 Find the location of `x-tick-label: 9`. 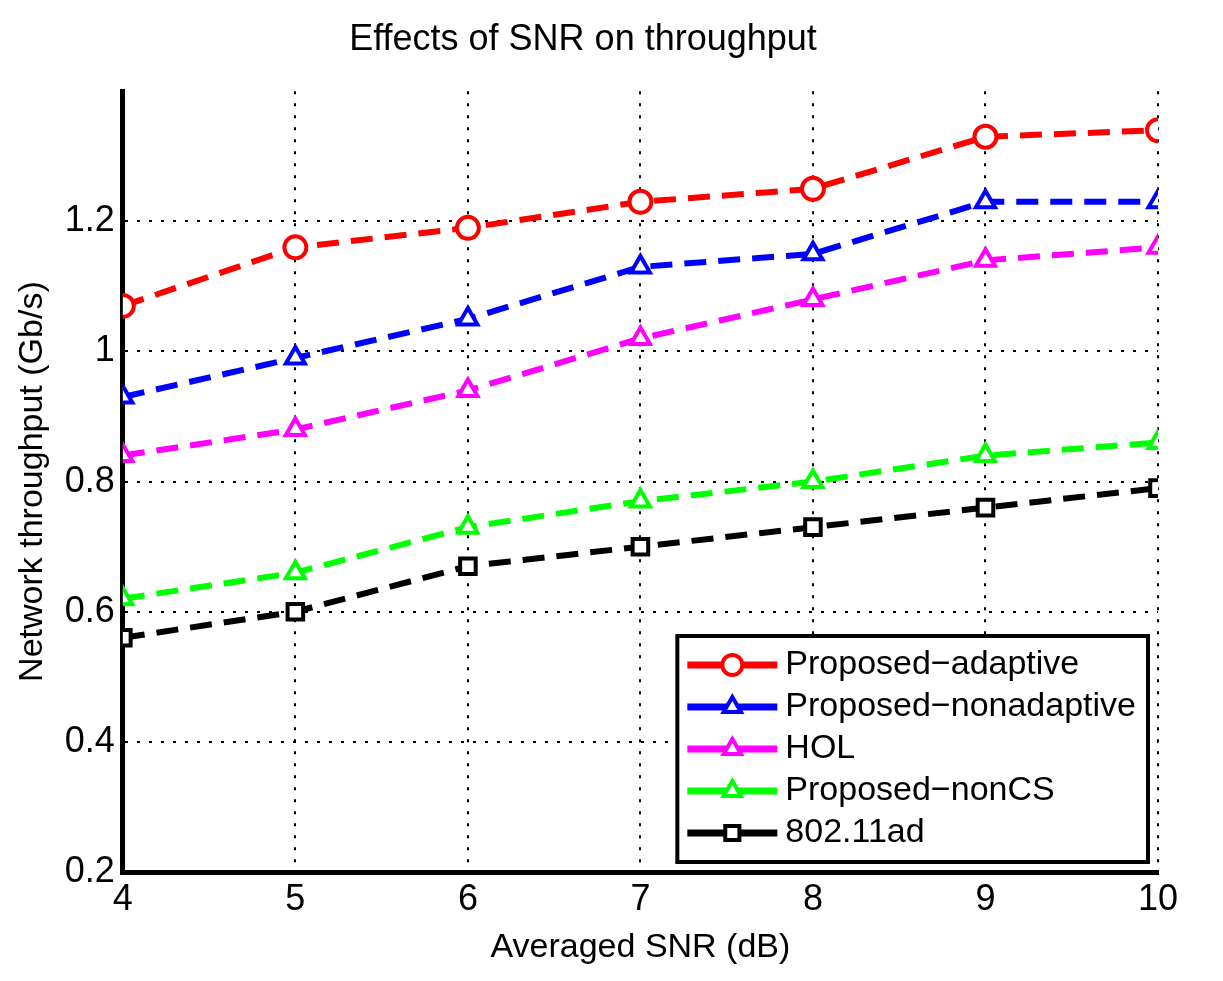

x-tick-label: 9 is located at coordinates (985, 897).